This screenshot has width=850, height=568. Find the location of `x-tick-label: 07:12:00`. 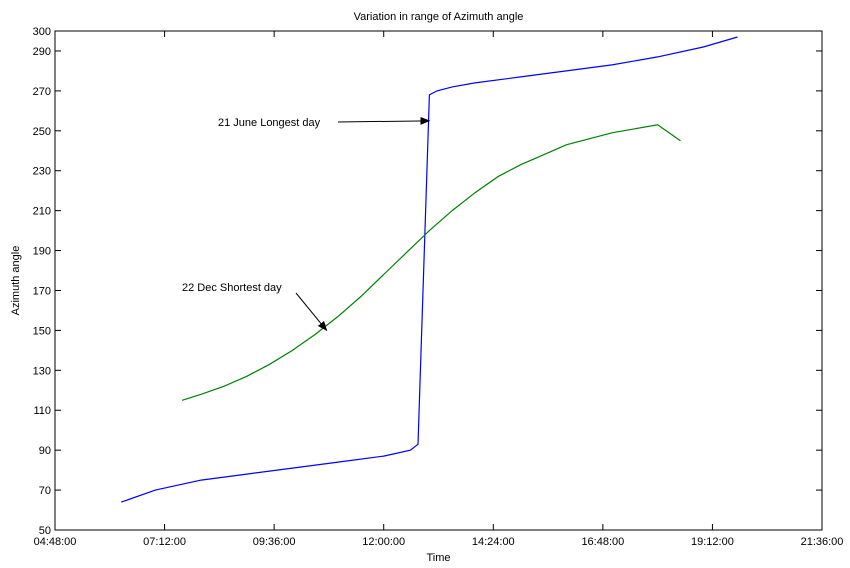

x-tick-label: 07:12:00 is located at coordinates (164, 542).